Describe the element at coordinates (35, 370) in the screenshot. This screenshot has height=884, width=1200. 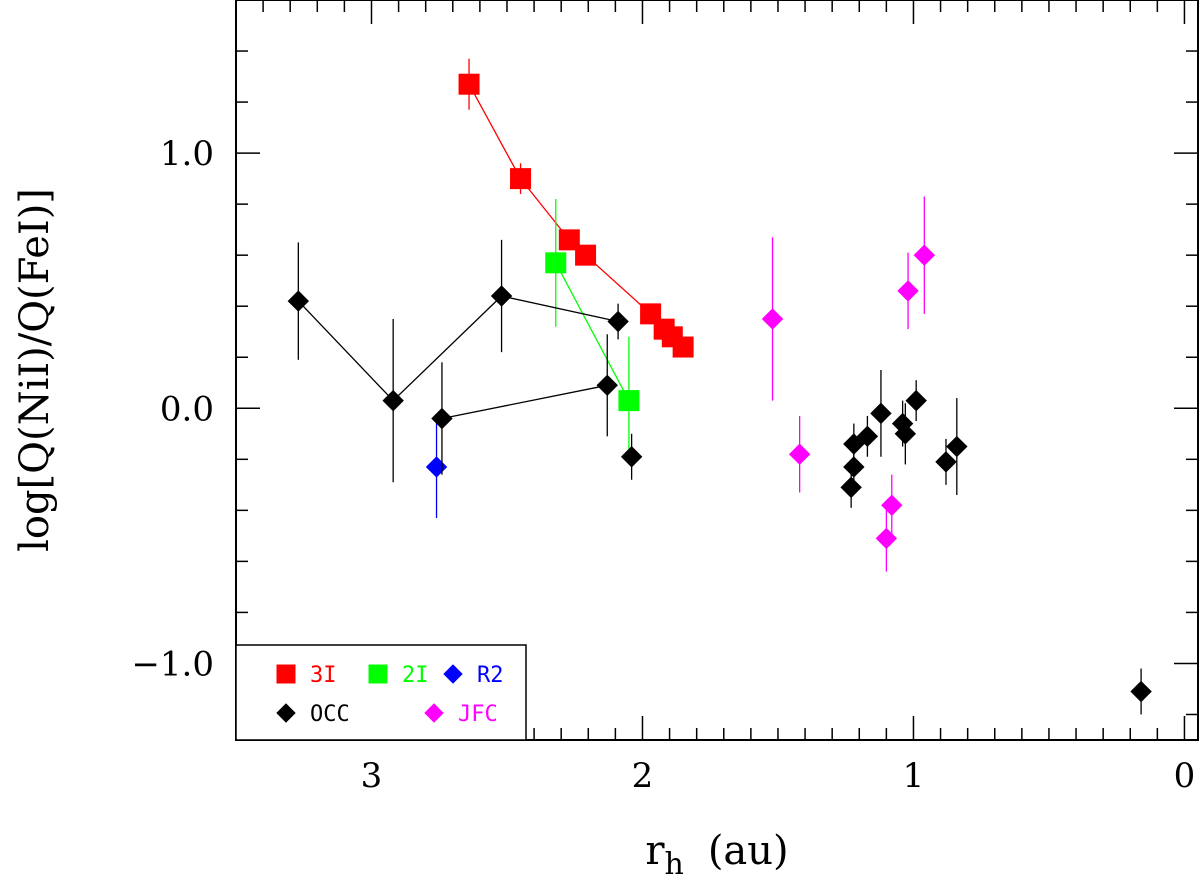
I see `y-axis-title: log[Q(NiI)/Q(FeI)]` at that location.